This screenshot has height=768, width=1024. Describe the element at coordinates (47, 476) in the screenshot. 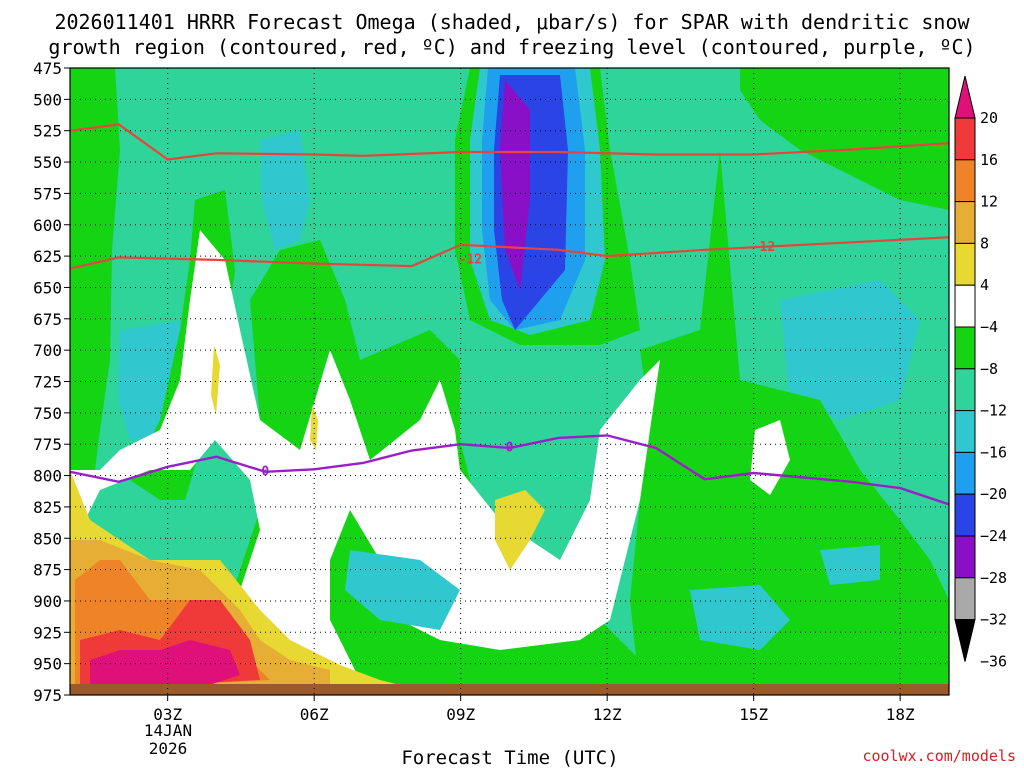

I see `y-tick-label: 800` at that location.